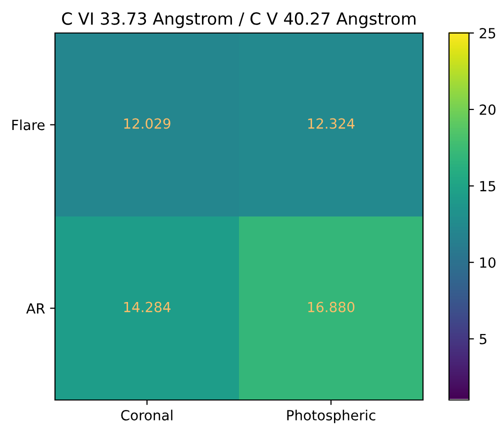 The image size is (504, 435). Describe the element at coordinates (239, 20) in the screenshot. I see `chart-title: C VI 33.73 Angstrom / C V 40.27 Angstrom` at that location.